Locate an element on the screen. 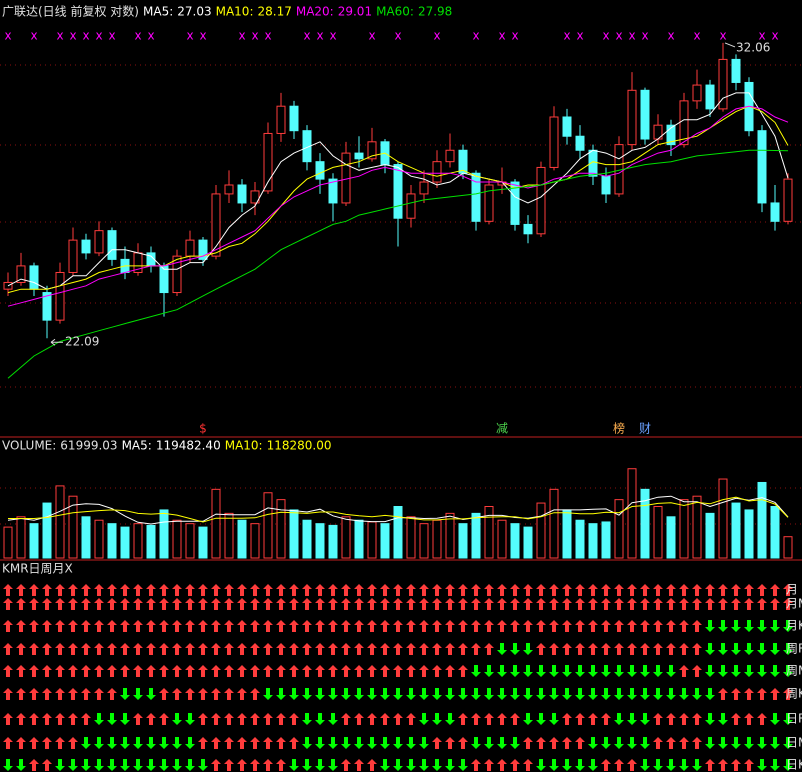  event-marker: $ is located at coordinates (203, 429).